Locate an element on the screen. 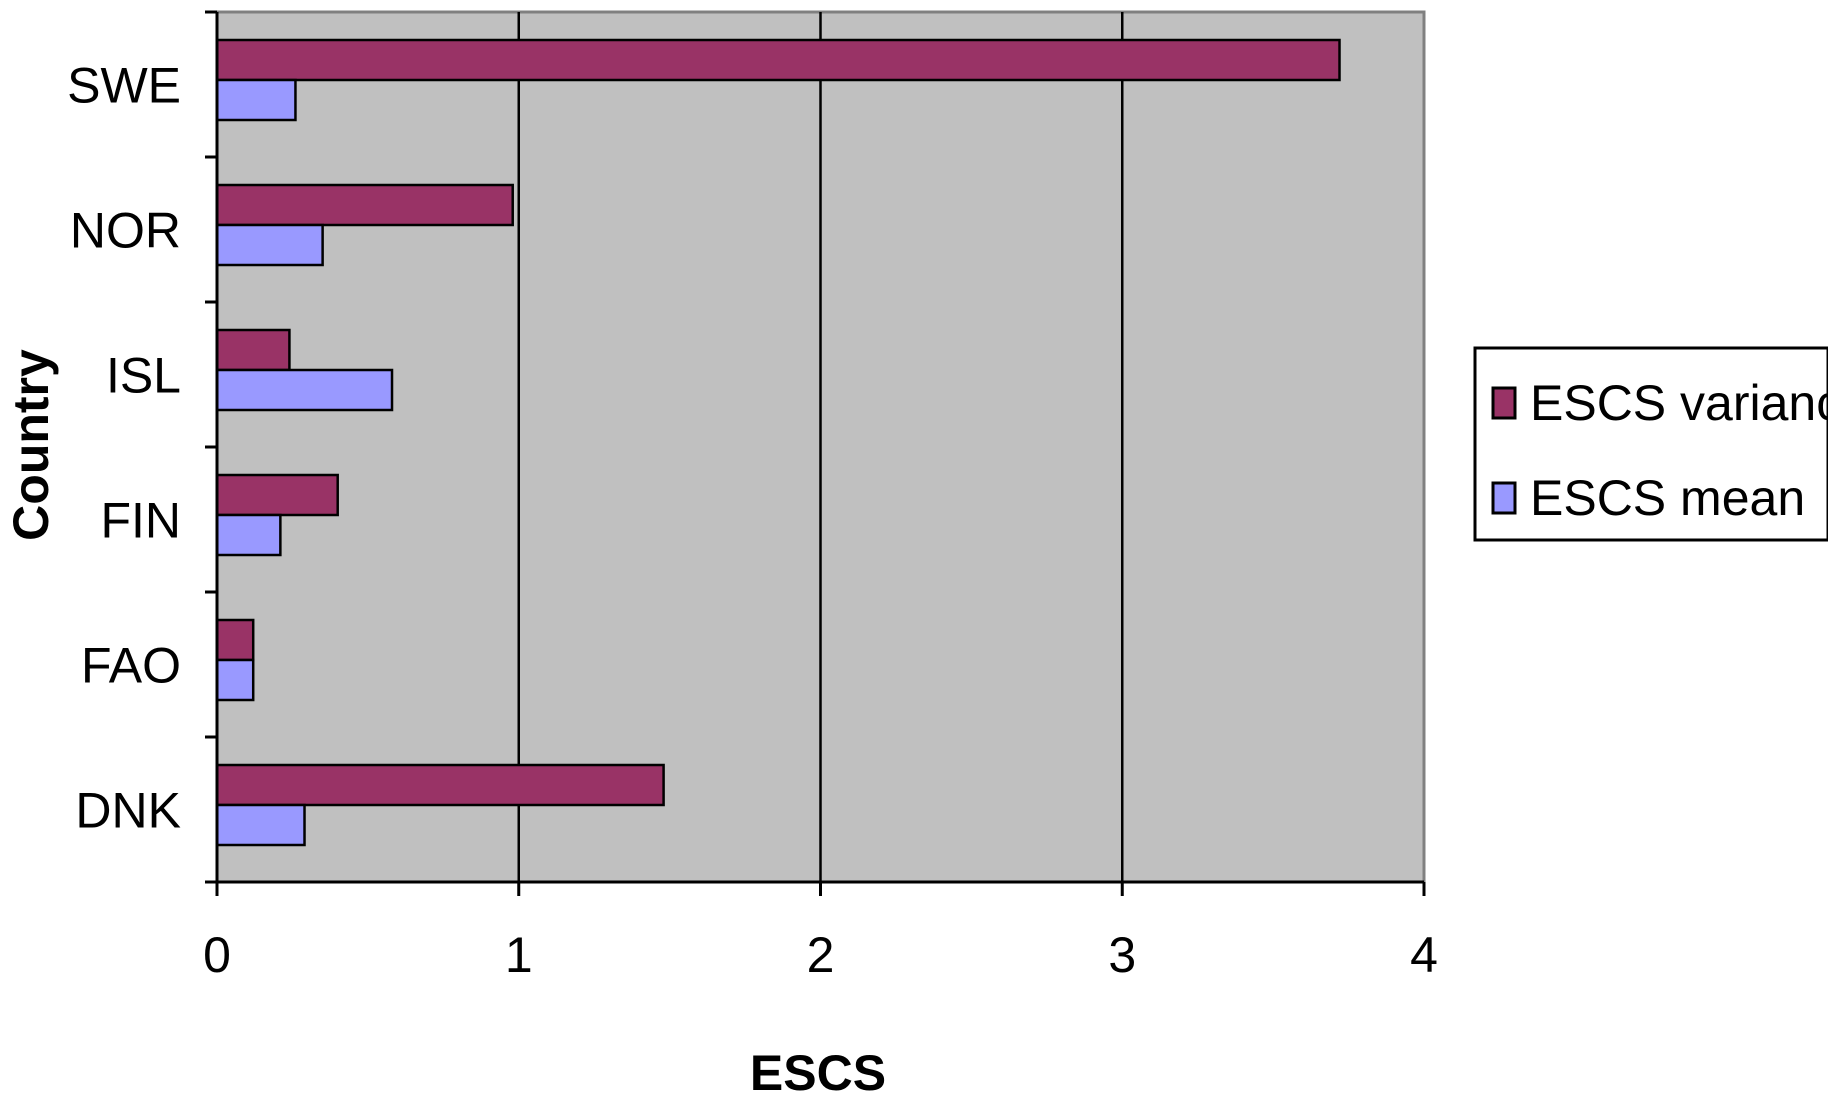 This screenshot has width=1828, height=1101. y-axis-title: Country is located at coordinates (31, 445).